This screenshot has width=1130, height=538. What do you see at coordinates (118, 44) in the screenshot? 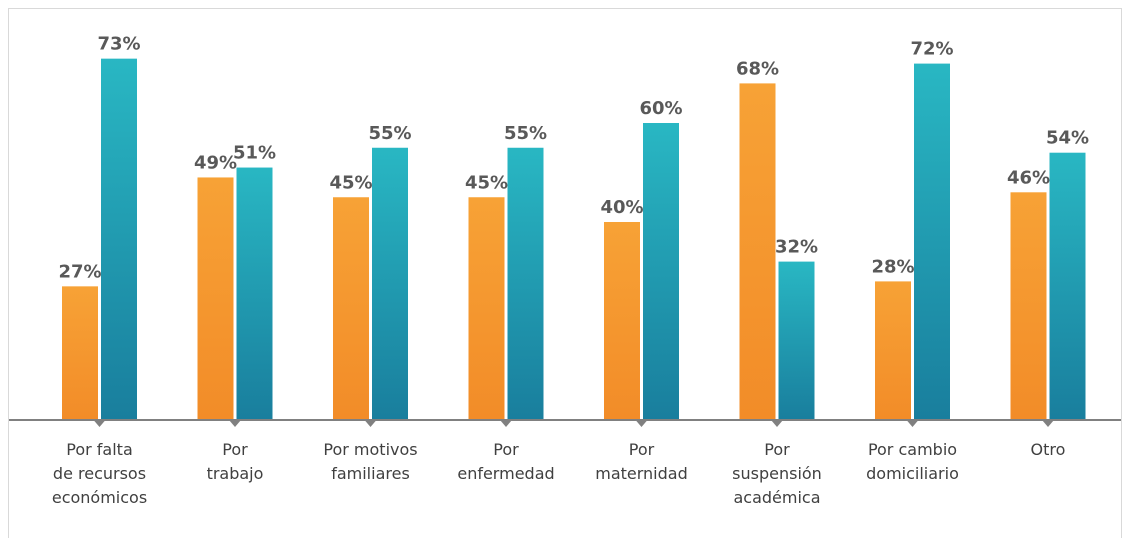
I see `data-label-series1-0: 73%` at bounding box center [118, 44].